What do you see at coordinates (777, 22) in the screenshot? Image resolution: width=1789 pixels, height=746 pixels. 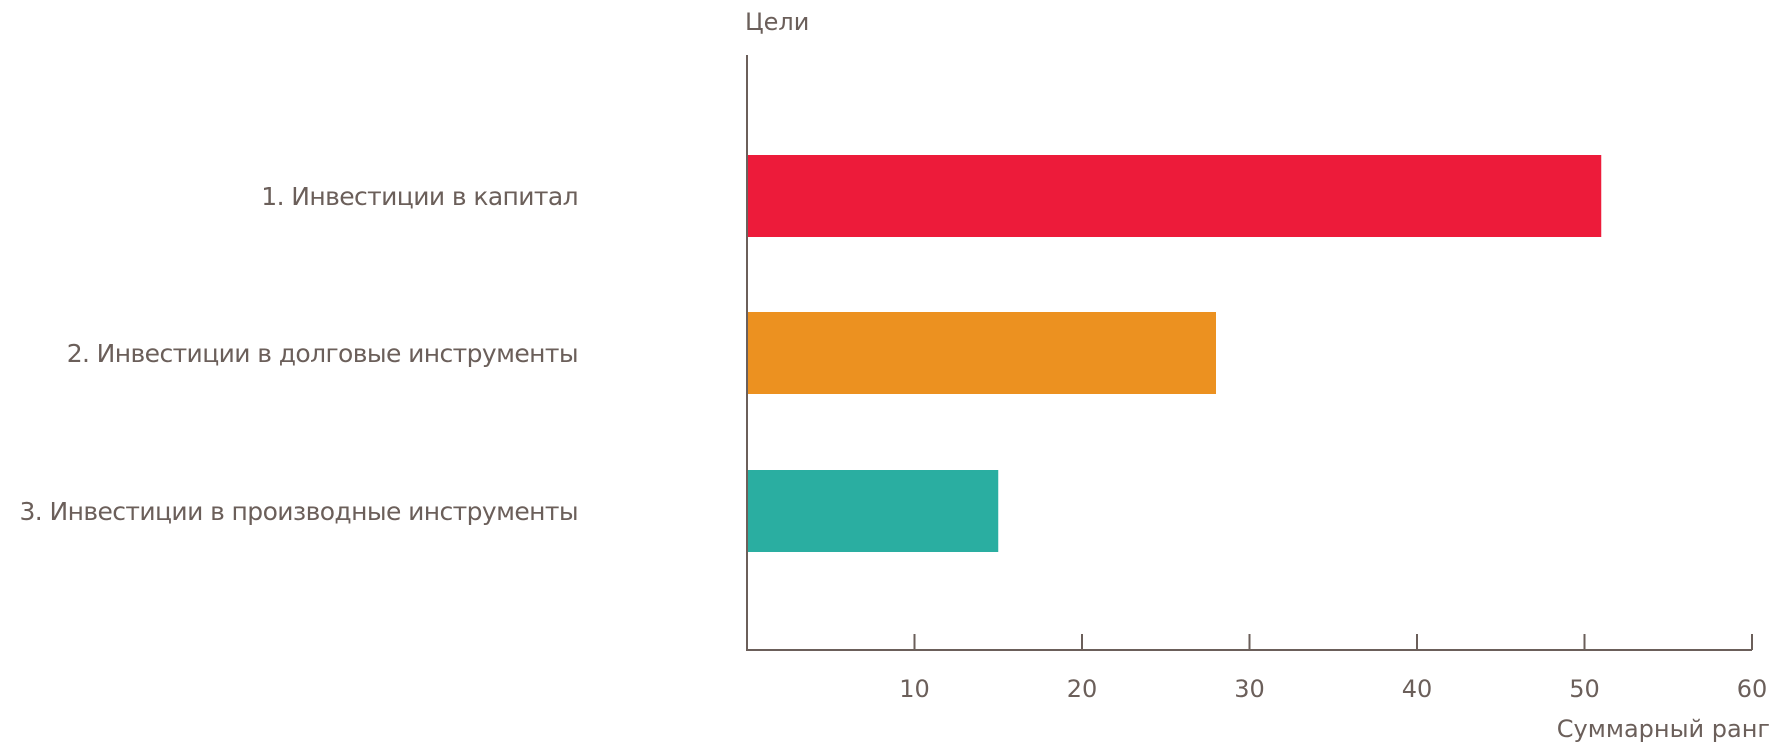 I see `y-axis-title: Цели` at bounding box center [777, 22].